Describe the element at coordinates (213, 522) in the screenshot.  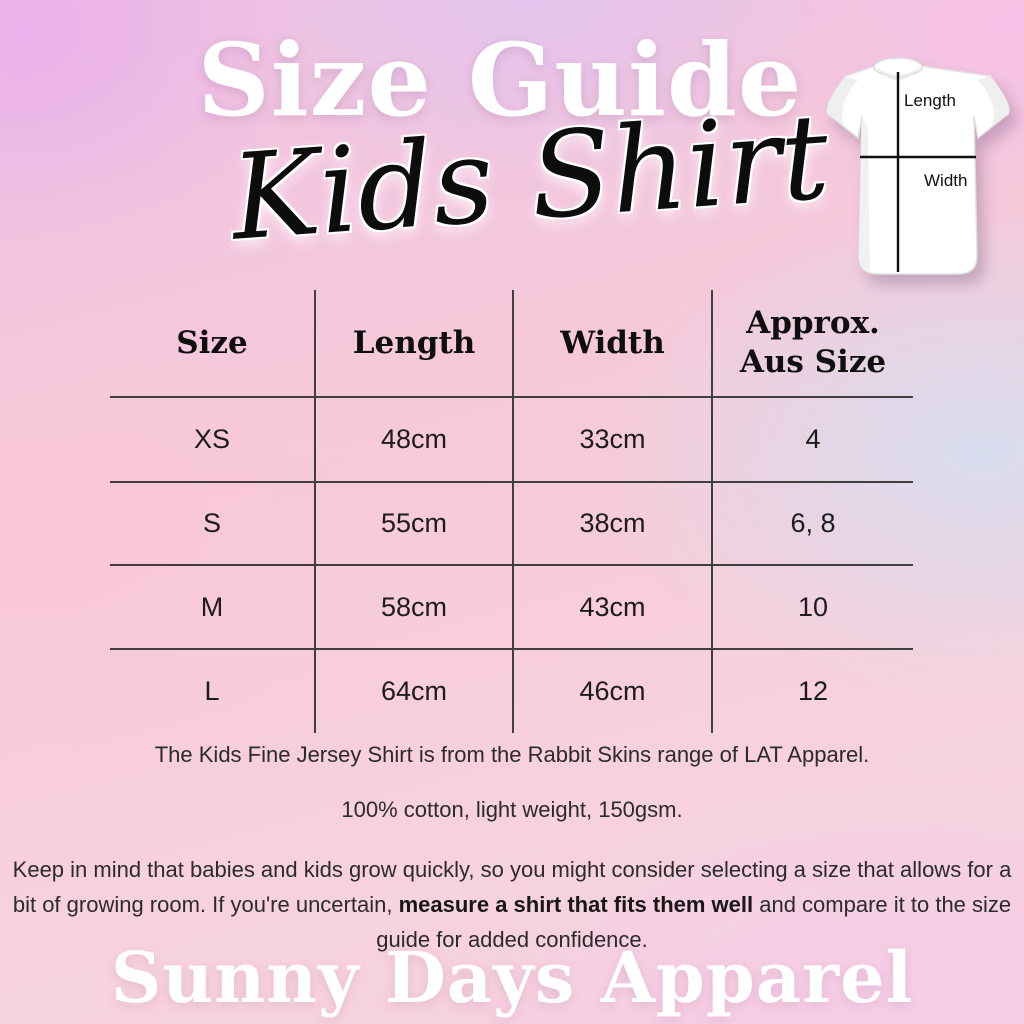
I see `table-cell-size: S` at that location.